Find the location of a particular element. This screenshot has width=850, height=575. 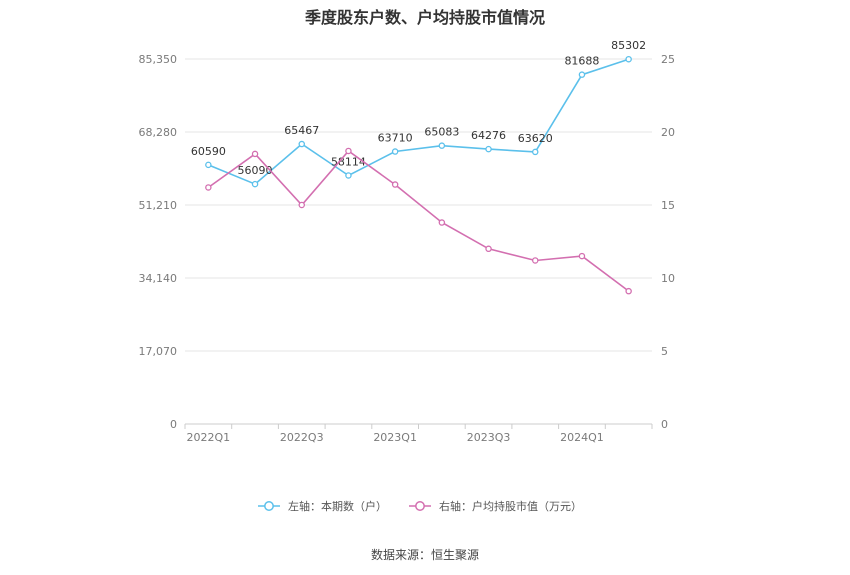

data-label: 65467 is located at coordinates (301, 130).